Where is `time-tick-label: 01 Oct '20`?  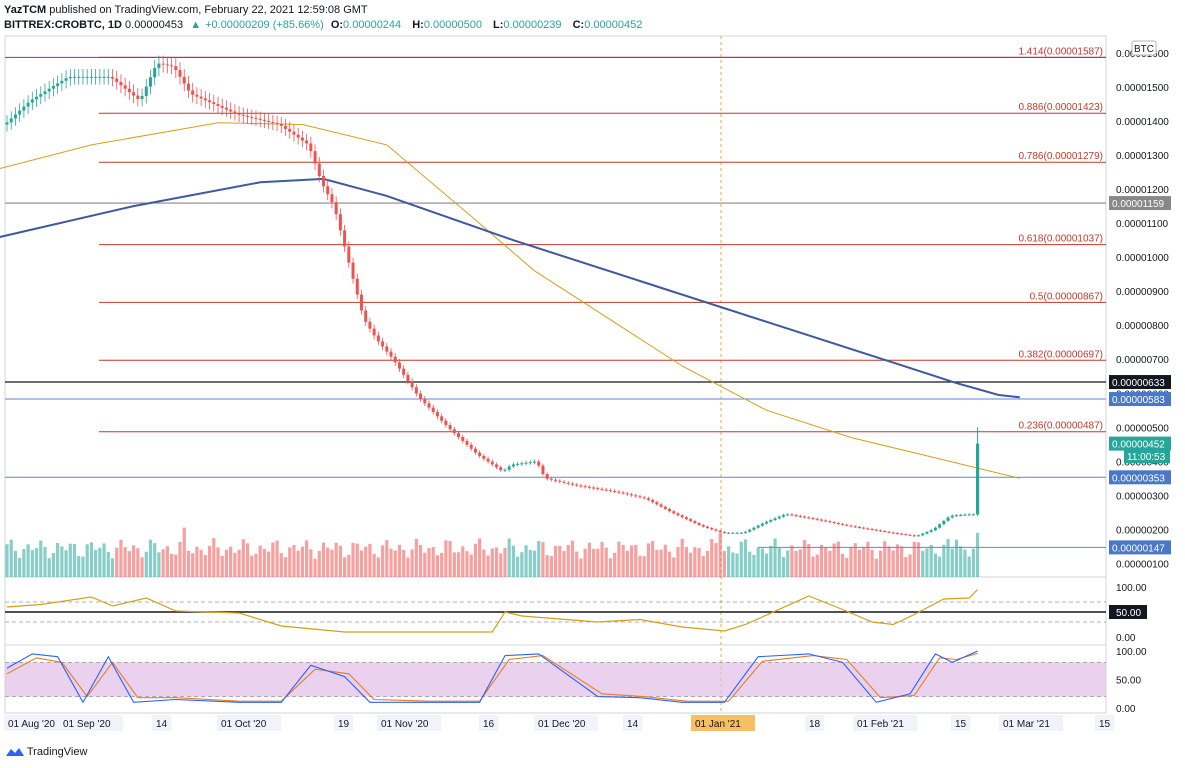
time-tick-label: 01 Oct '20 is located at coordinates (244, 724).